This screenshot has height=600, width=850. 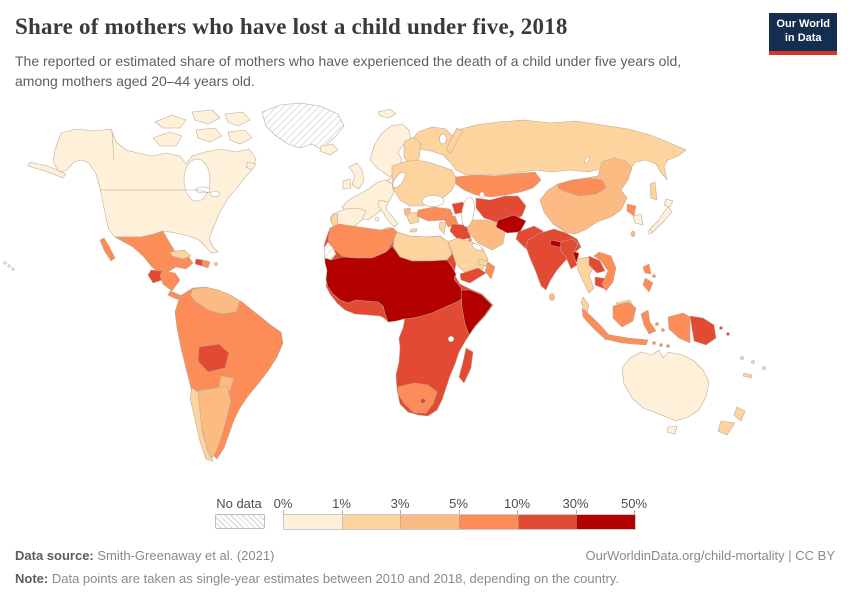 What do you see at coordinates (803, 24) in the screenshot?
I see `owid-logo-line1: Our World` at bounding box center [803, 24].